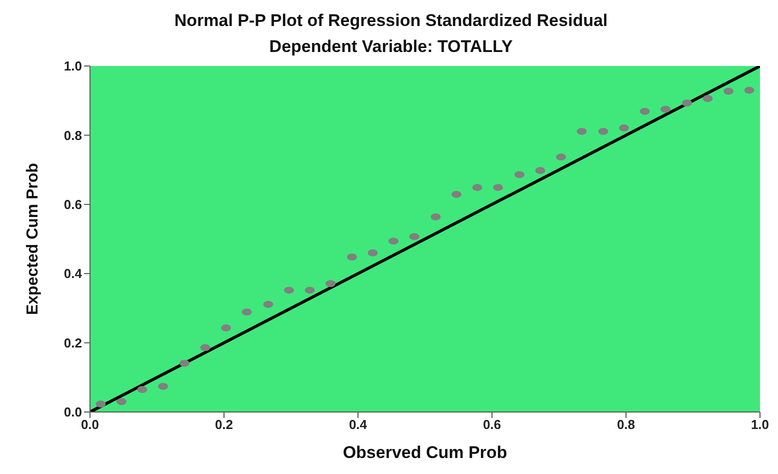 The height and width of the screenshot is (474, 778). Describe the element at coordinates (73, 412) in the screenshot. I see `y-tick-label: 0.0` at that location.